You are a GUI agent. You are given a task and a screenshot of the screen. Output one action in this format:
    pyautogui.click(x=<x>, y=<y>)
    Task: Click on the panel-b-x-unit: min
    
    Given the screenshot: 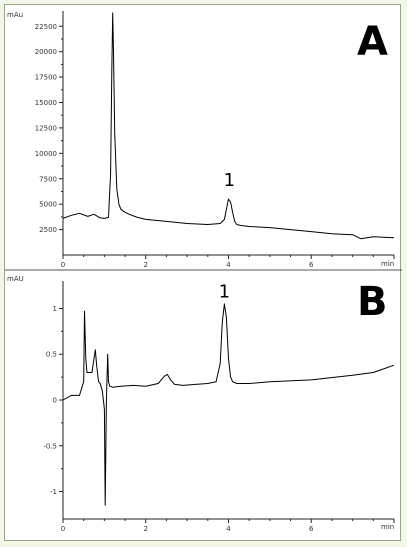 What is the action you would take?
    pyautogui.click(x=387, y=527)
    